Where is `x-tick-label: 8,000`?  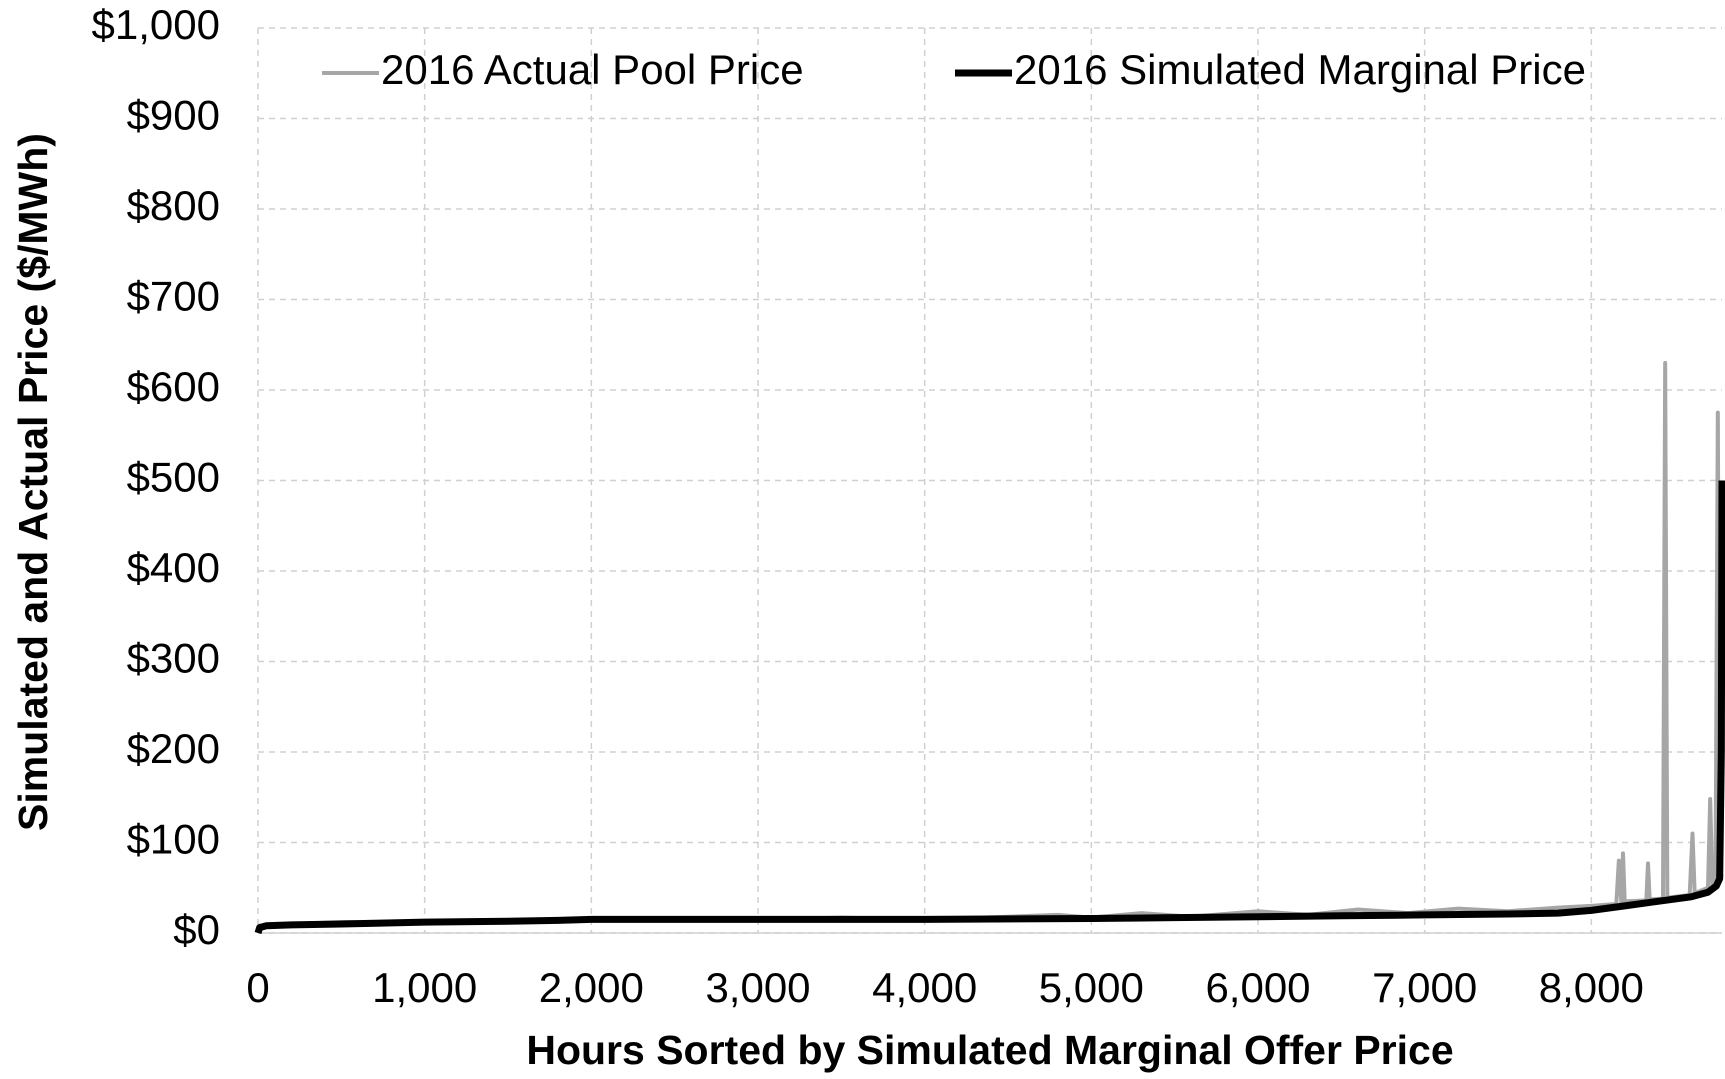 x-tick-label: 8,000 is located at coordinates (1591, 987).